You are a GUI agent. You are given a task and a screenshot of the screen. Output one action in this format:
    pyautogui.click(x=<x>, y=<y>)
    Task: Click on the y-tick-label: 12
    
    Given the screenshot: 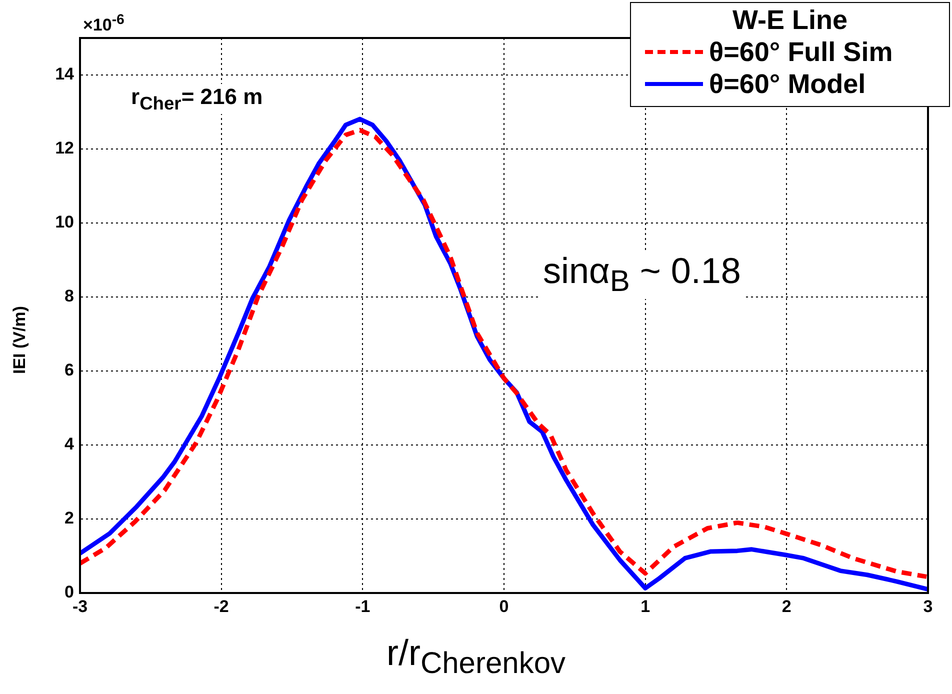 What is the action you would take?
    pyautogui.click(x=64, y=148)
    